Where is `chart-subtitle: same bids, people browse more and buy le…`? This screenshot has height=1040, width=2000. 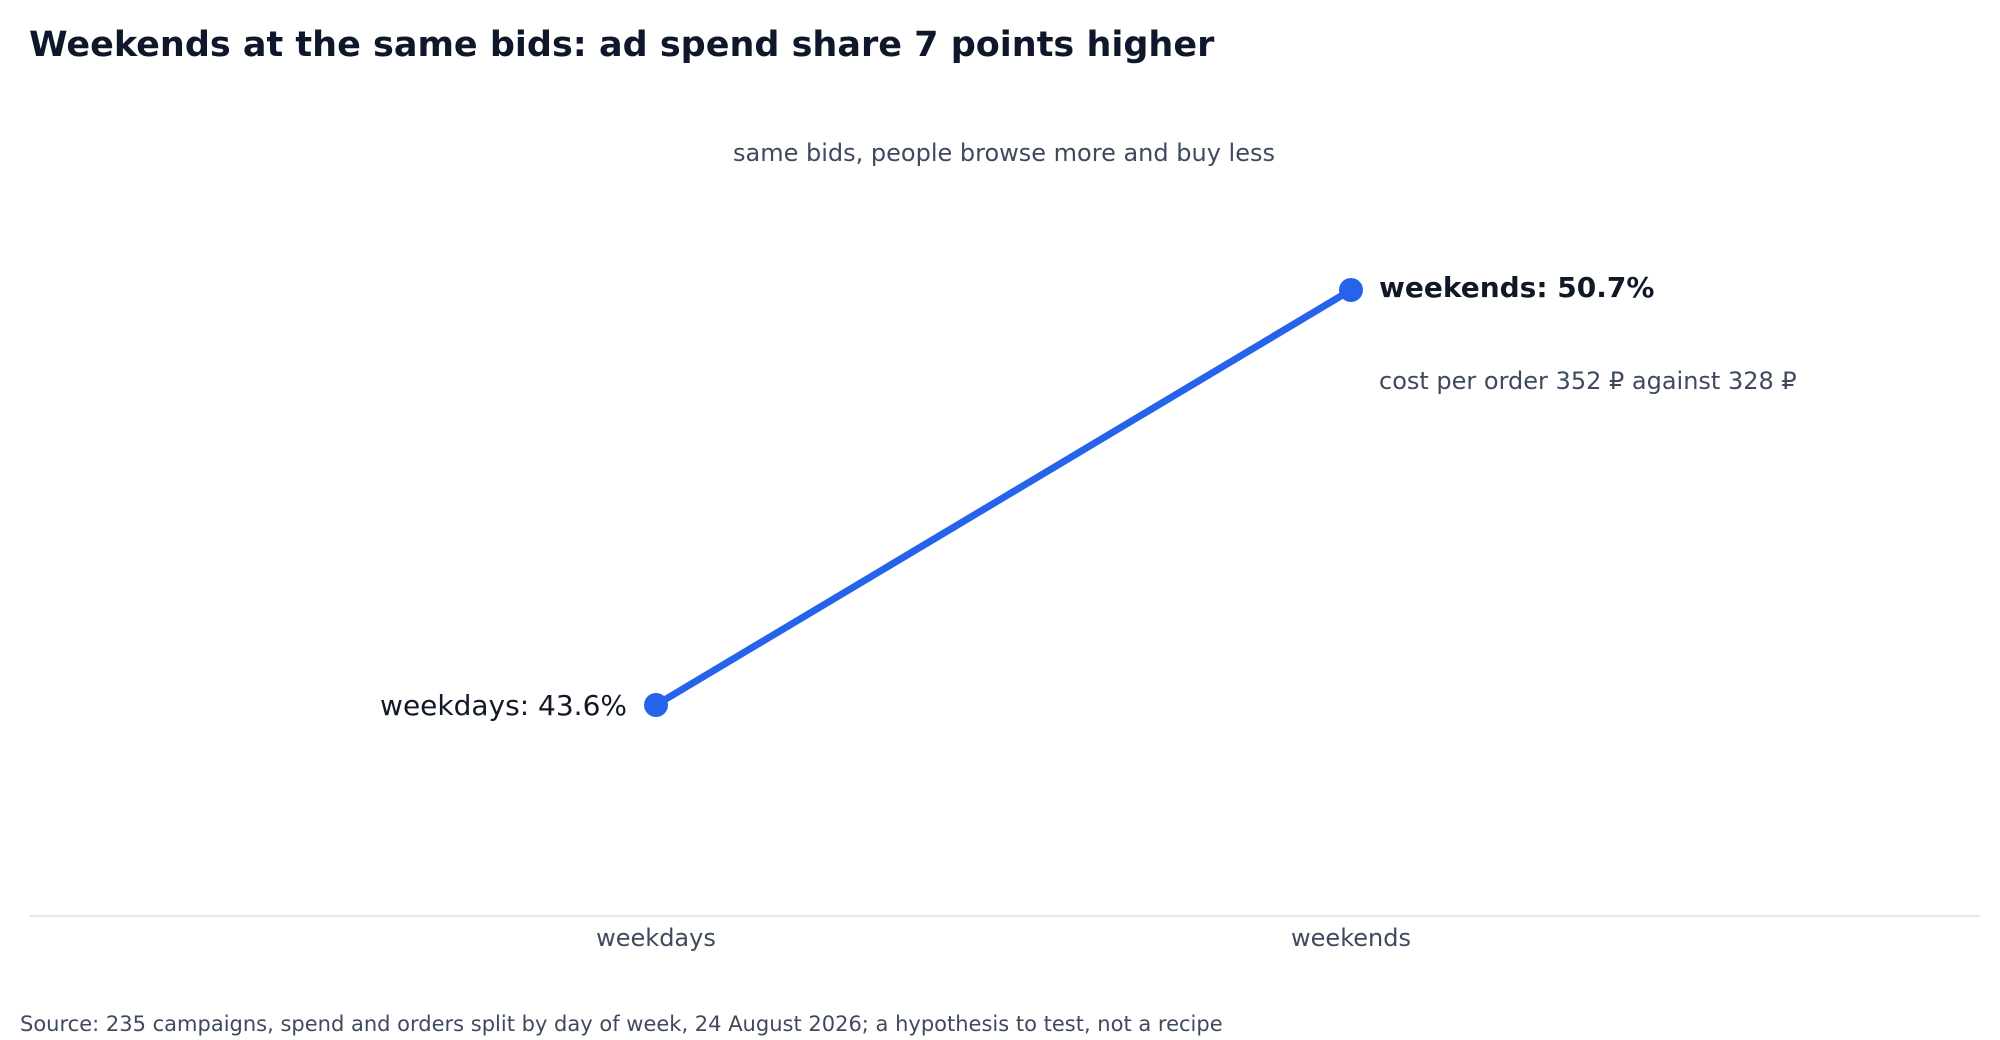
chart-subtitle: same bids, people browse more and buy le… is located at coordinates (1004, 153).